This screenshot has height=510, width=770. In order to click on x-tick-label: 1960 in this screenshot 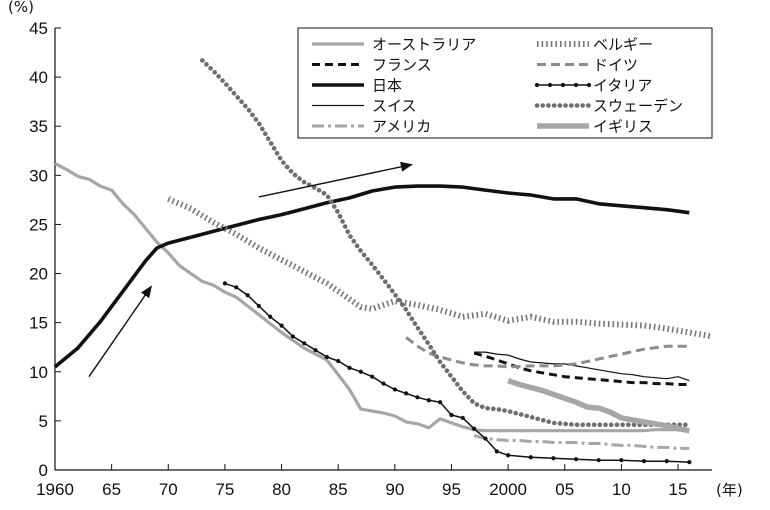, I will do `click(55, 489)`.